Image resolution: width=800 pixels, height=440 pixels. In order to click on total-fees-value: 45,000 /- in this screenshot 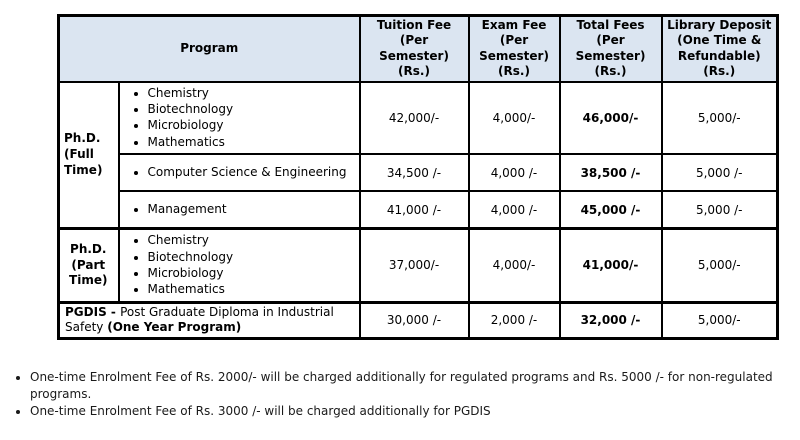, I will do `click(610, 210)`.